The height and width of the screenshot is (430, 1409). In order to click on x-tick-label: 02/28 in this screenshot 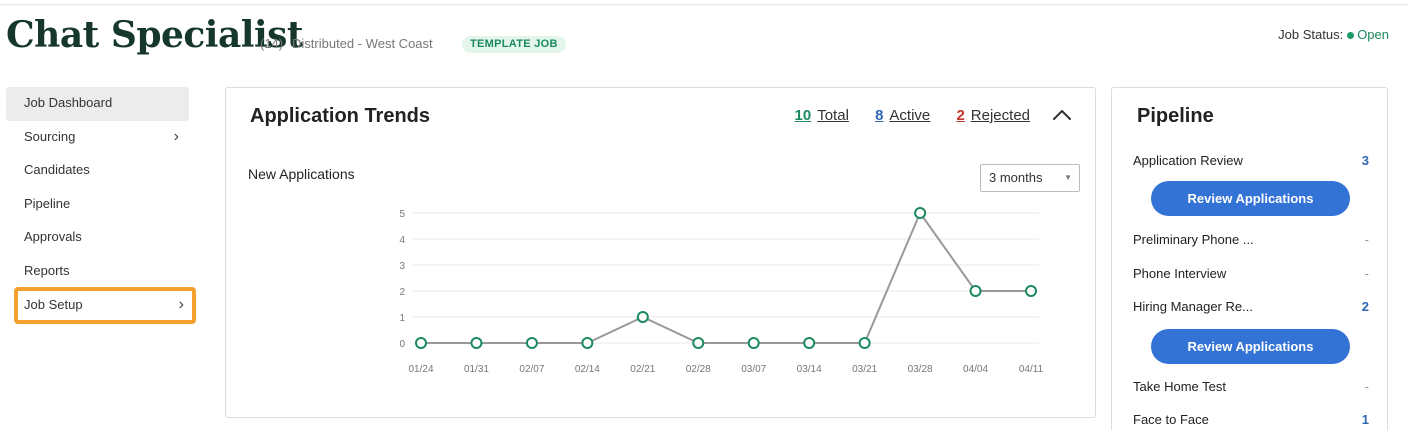, I will do `click(698, 369)`.